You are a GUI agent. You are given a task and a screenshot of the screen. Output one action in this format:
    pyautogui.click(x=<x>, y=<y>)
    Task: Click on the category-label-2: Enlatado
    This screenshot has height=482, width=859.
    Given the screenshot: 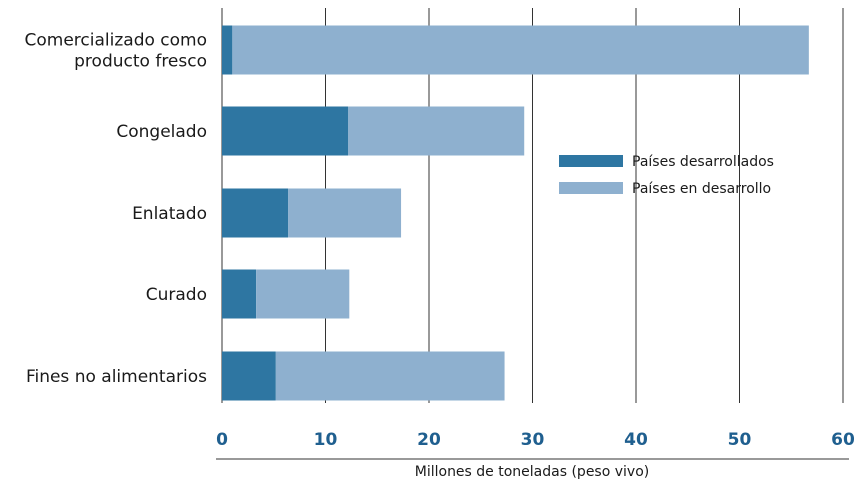 What is the action you would take?
    pyautogui.click(x=169, y=214)
    